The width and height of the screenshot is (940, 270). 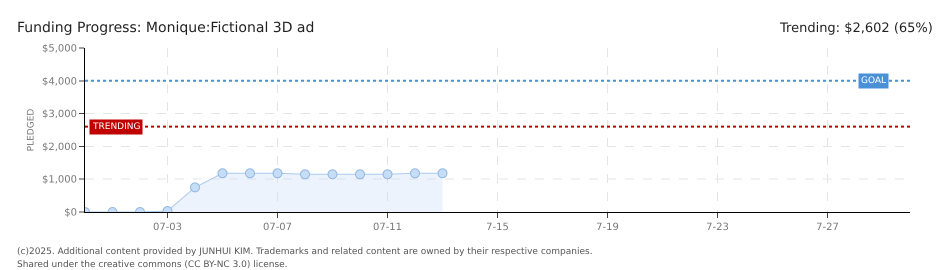 What do you see at coordinates (873, 81) in the screenshot?
I see `ref-line-label: GOAL` at bounding box center [873, 81].